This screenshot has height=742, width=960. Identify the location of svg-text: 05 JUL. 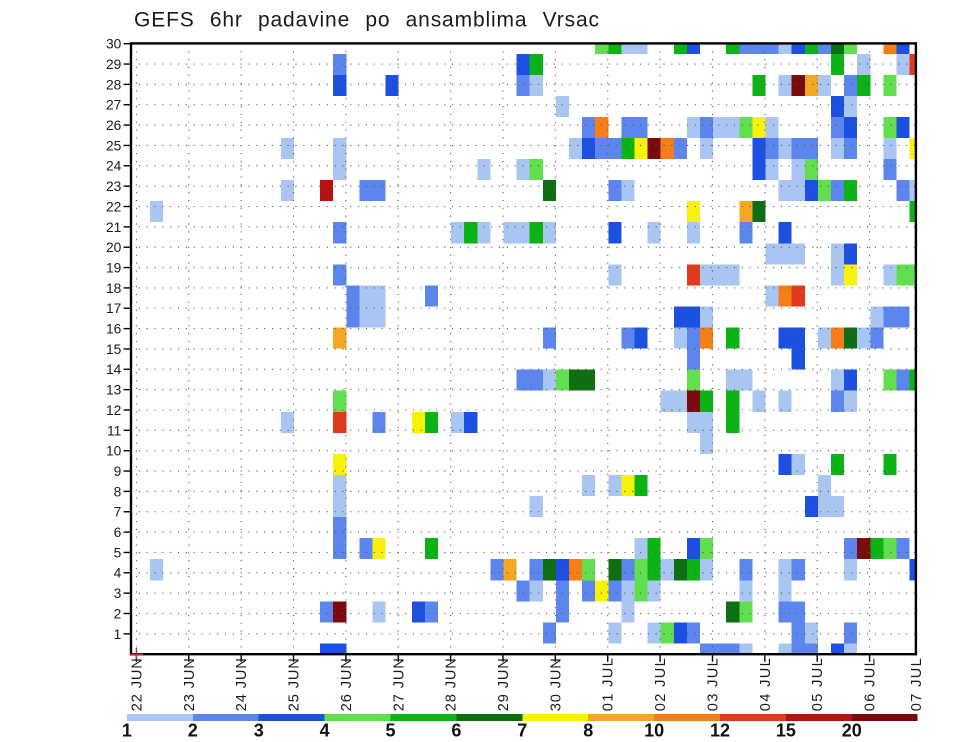
(818, 684).